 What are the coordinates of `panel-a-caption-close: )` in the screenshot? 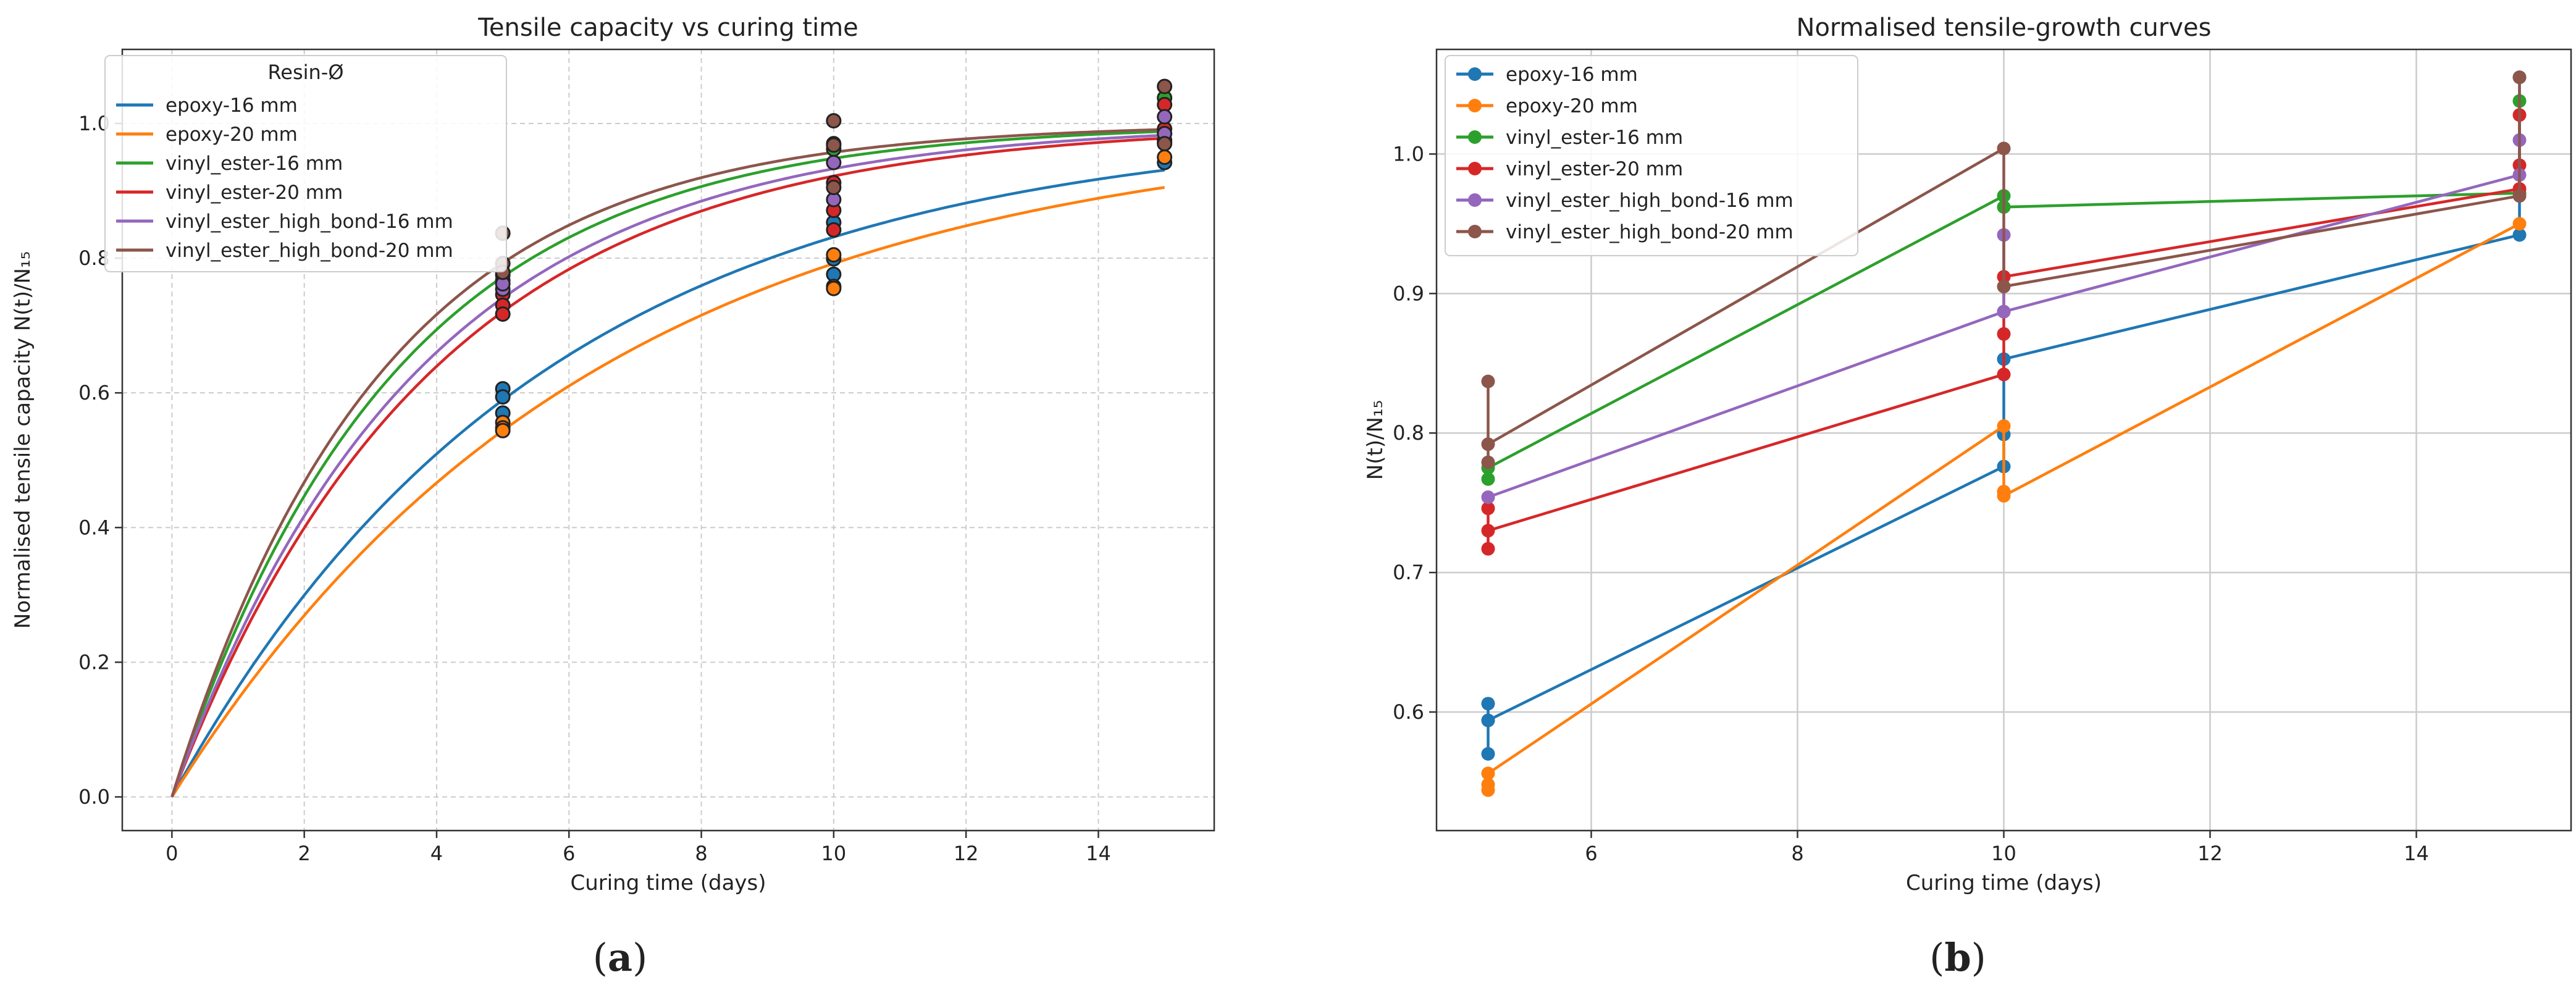 It's located at (639, 957).